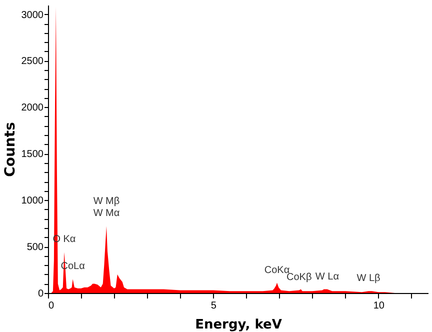 The height and width of the screenshot is (332, 432). What do you see at coordinates (327, 276) in the screenshot?
I see `annotation: W Lα` at bounding box center [327, 276].